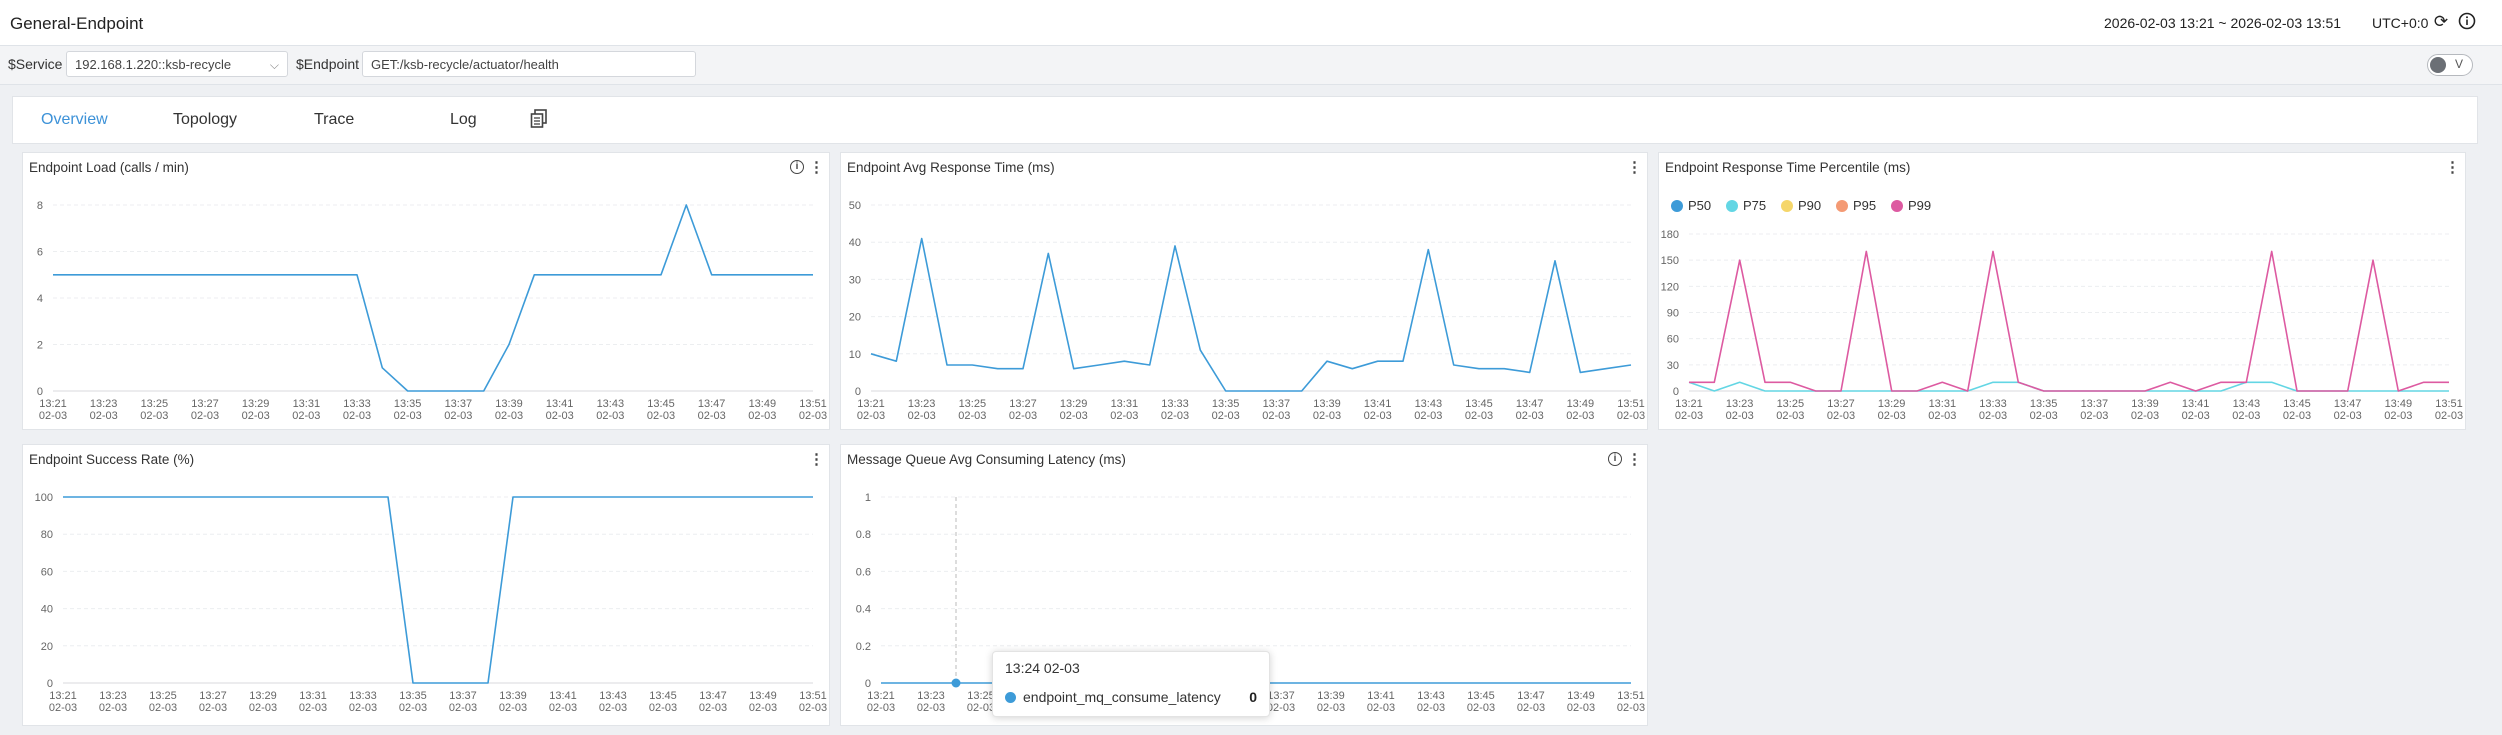 The image size is (2502, 735). What do you see at coordinates (205, 119) in the screenshot?
I see `tab-topology: Topology` at bounding box center [205, 119].